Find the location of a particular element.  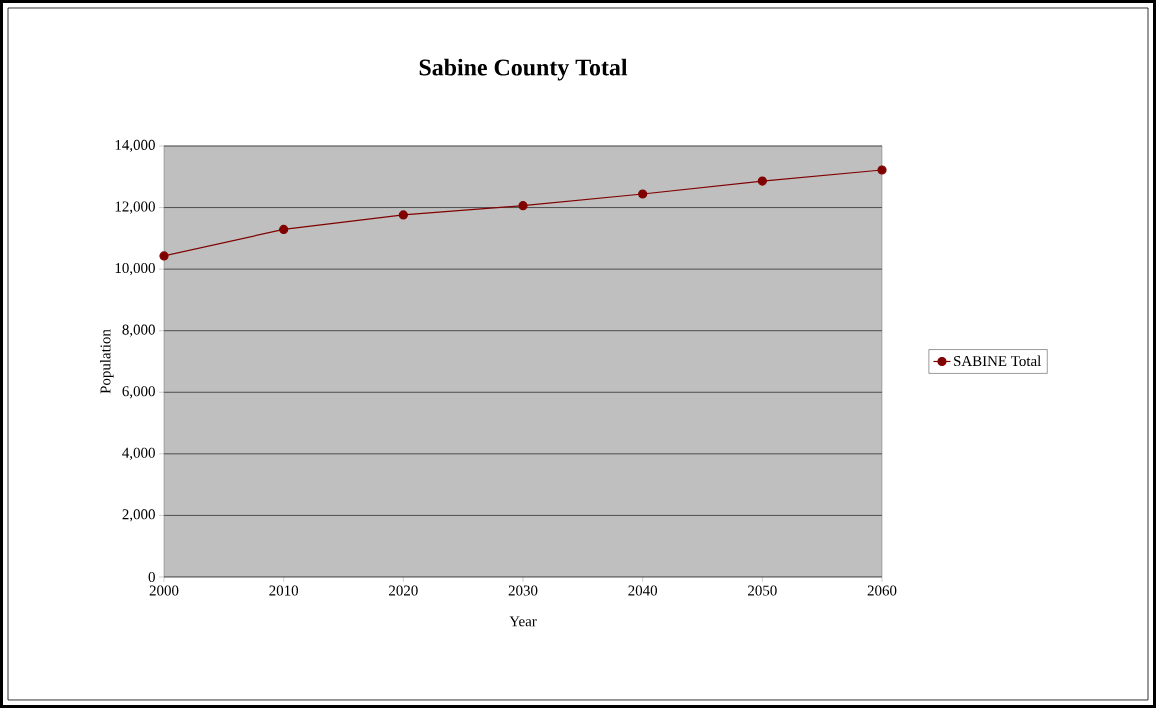

y-axis-title: Population is located at coordinates (107, 361).